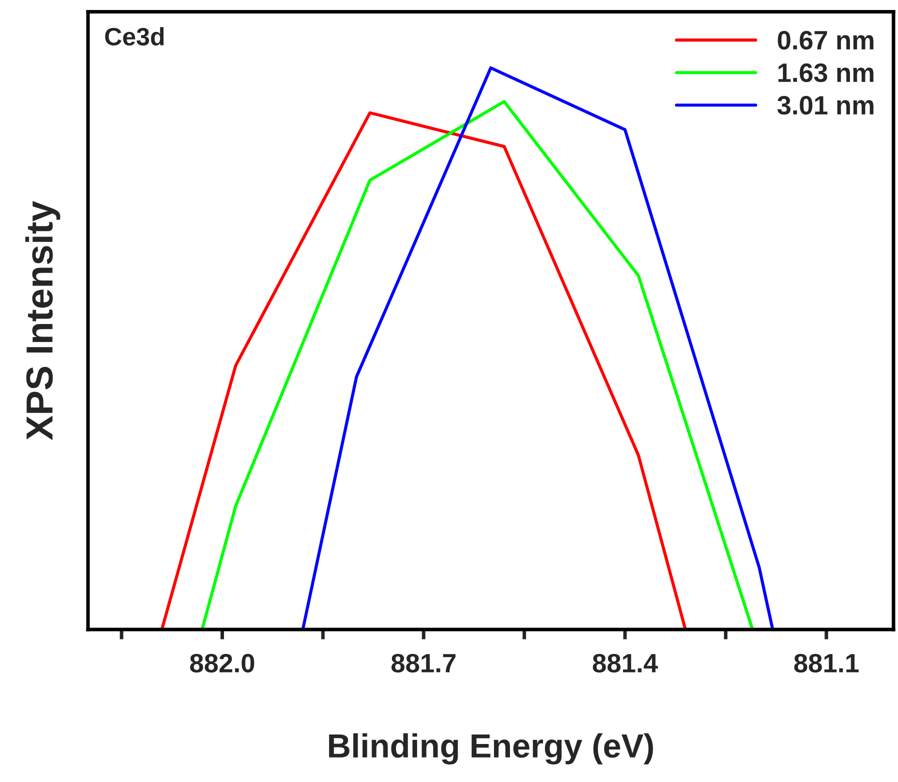 The image size is (898, 782). I want to click on legend-label: 1.63 nm, so click(826, 72).